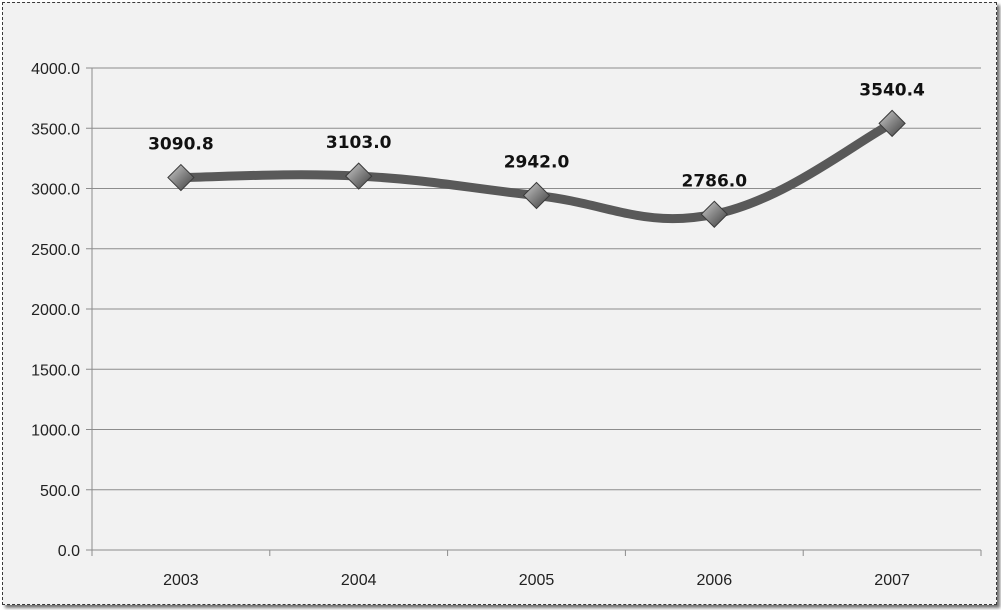 This screenshot has height=610, width=1001. I want to click on x-tick-label: 2004, so click(359, 580).